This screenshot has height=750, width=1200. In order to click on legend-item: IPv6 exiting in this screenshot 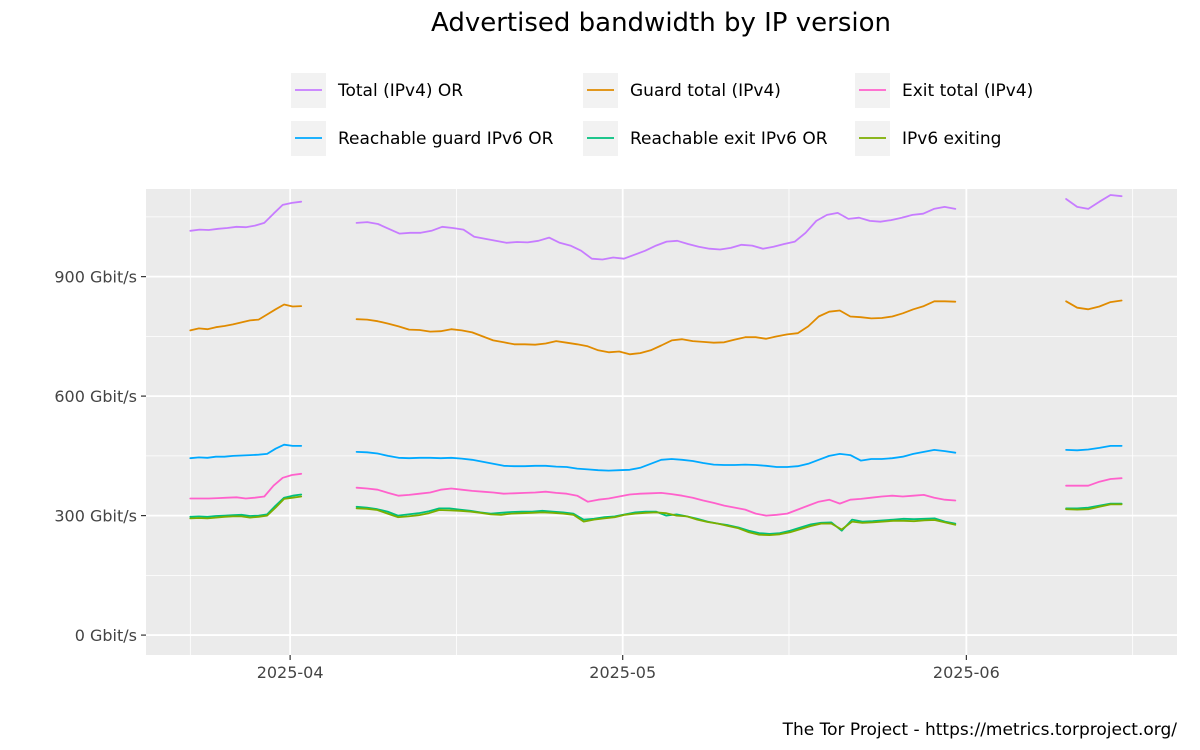, I will do `click(928, 138)`.